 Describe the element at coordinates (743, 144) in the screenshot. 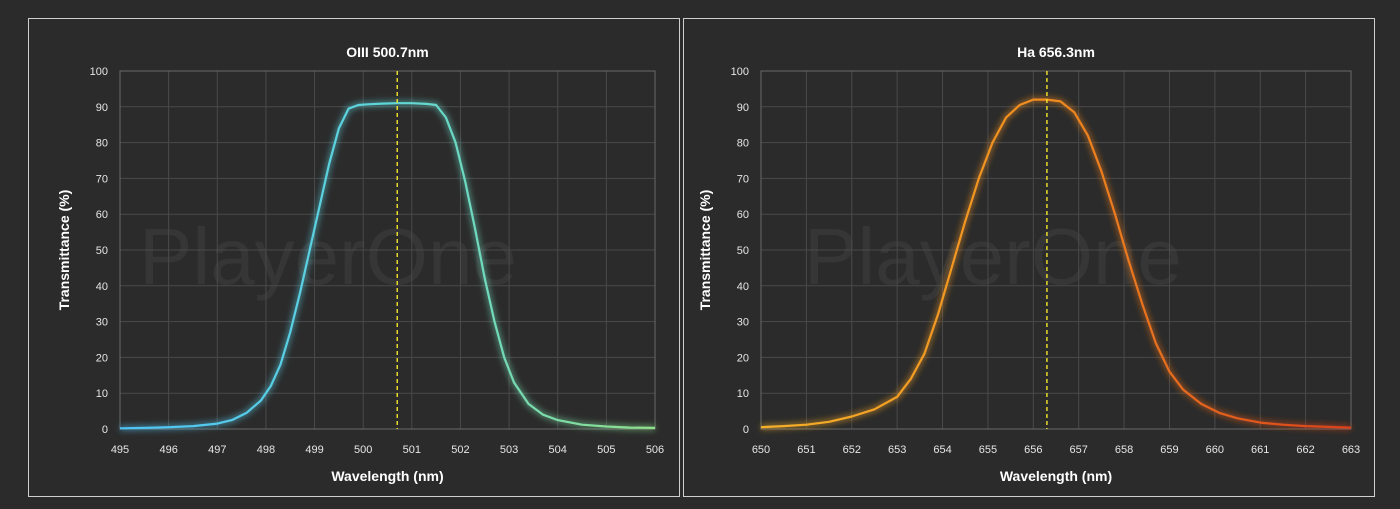

I see `ha-y-tick-label: 80` at that location.